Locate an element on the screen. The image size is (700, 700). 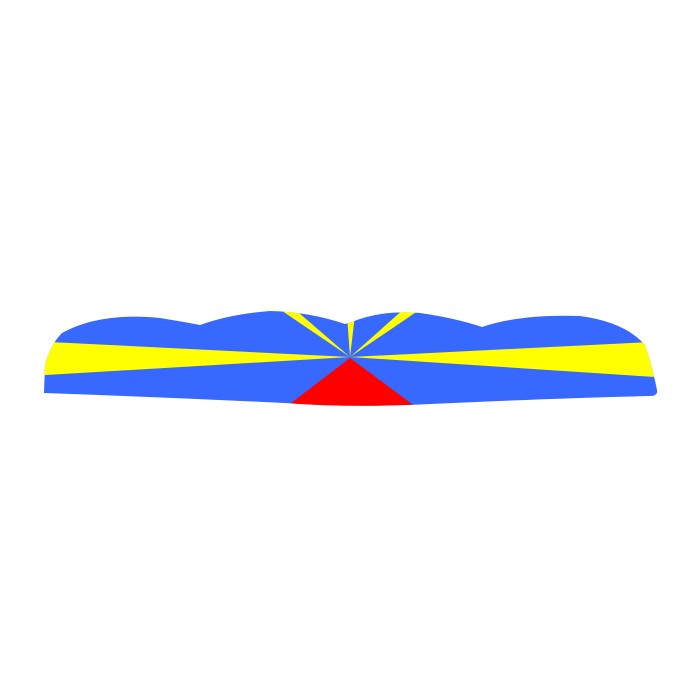
ray-upper-center is located at coordinates (351, 336).